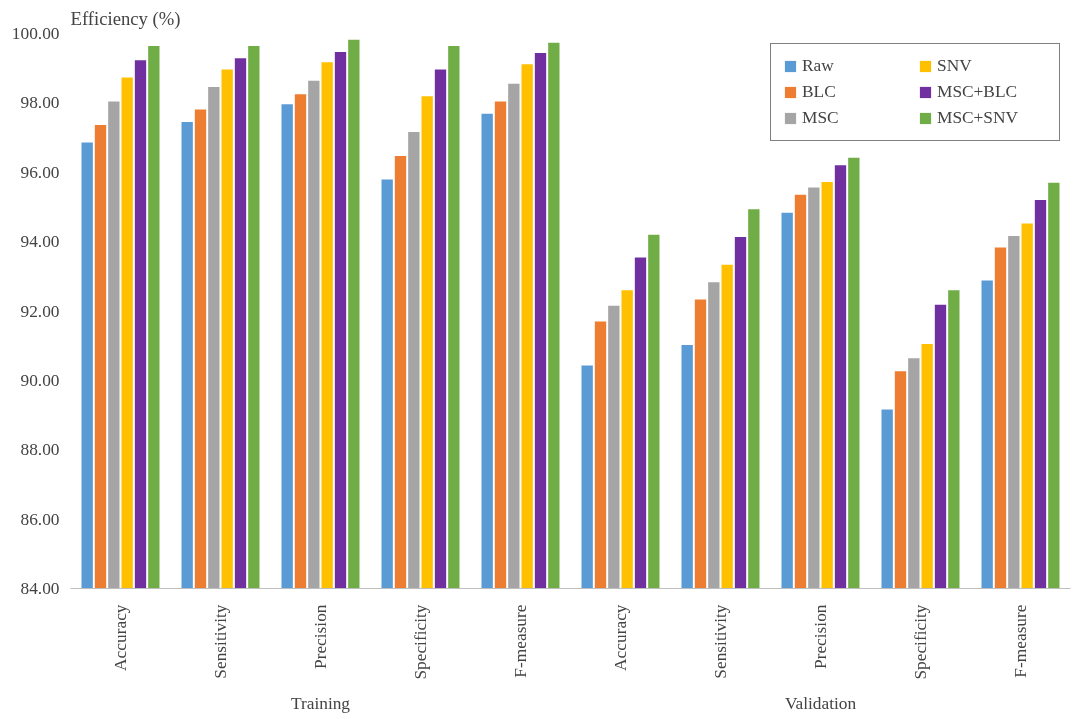 The height and width of the screenshot is (719, 1080). What do you see at coordinates (978, 92) in the screenshot?
I see `legend-label: MSC+BLC` at bounding box center [978, 92].